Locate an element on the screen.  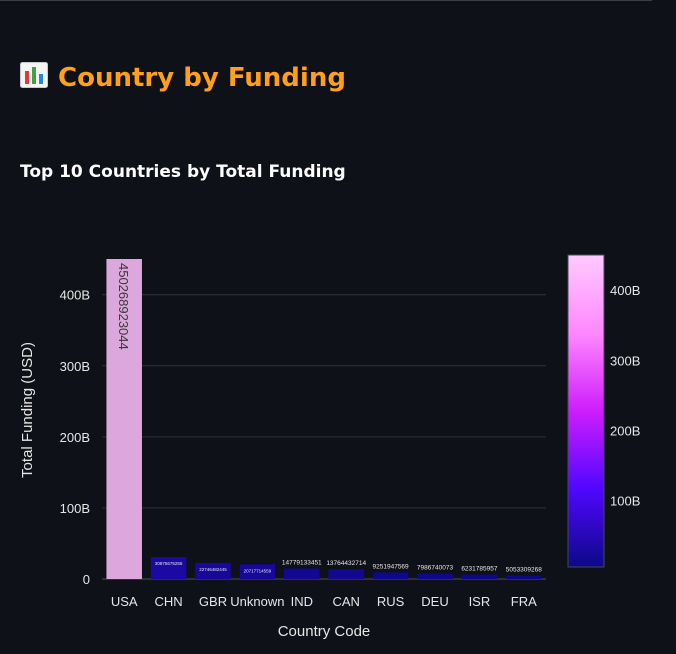
y-axis-ticks: 0 100B 200B 300B 400B is located at coordinates (75, 437).